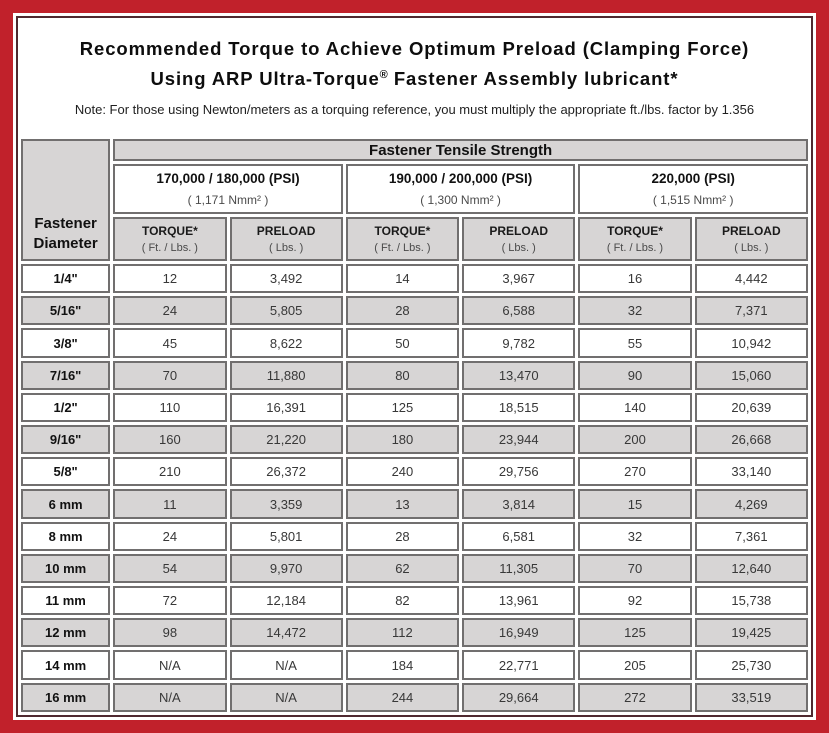 Image resolution: width=829 pixels, height=733 pixels. What do you see at coordinates (635, 279) in the screenshot?
I see `value-cell: 16` at bounding box center [635, 279].